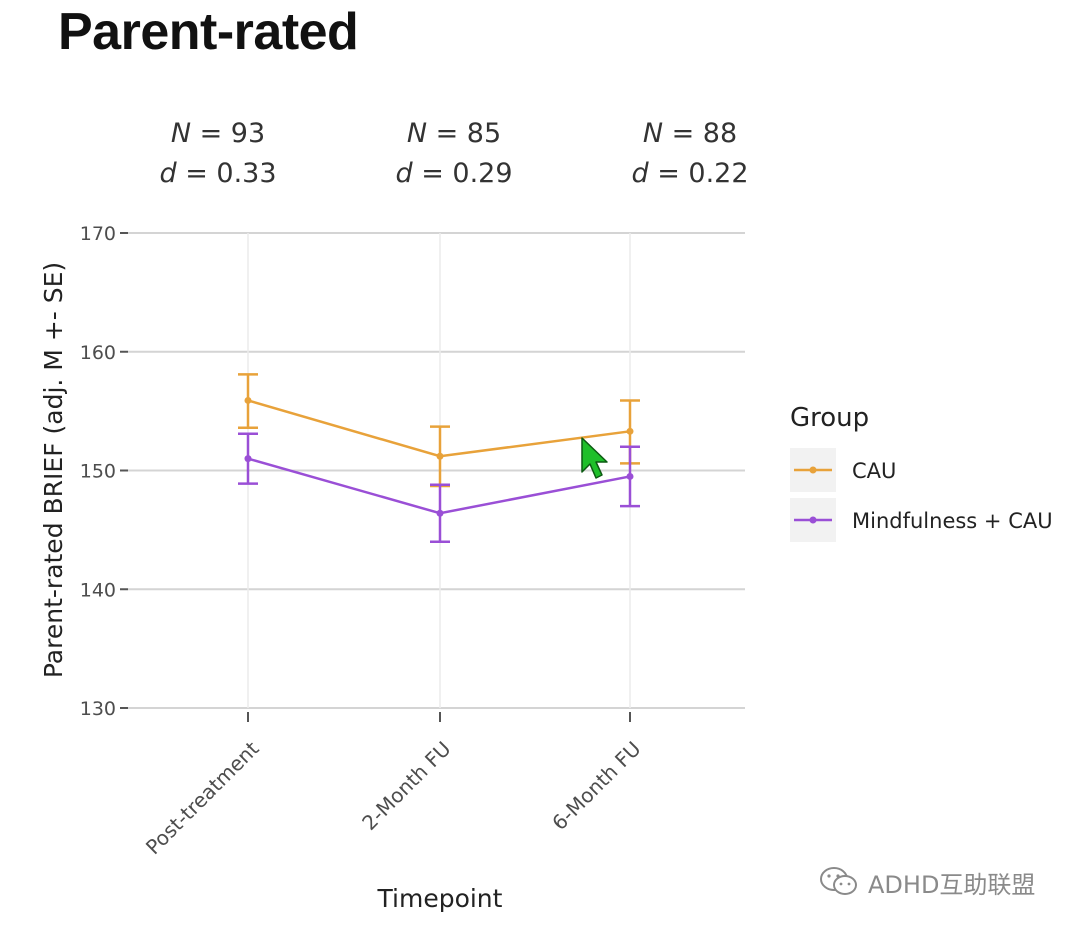 The height and width of the screenshot is (929, 1080). What do you see at coordinates (439, 487) in the screenshot?
I see `series-mindfulness-cau` at bounding box center [439, 487].